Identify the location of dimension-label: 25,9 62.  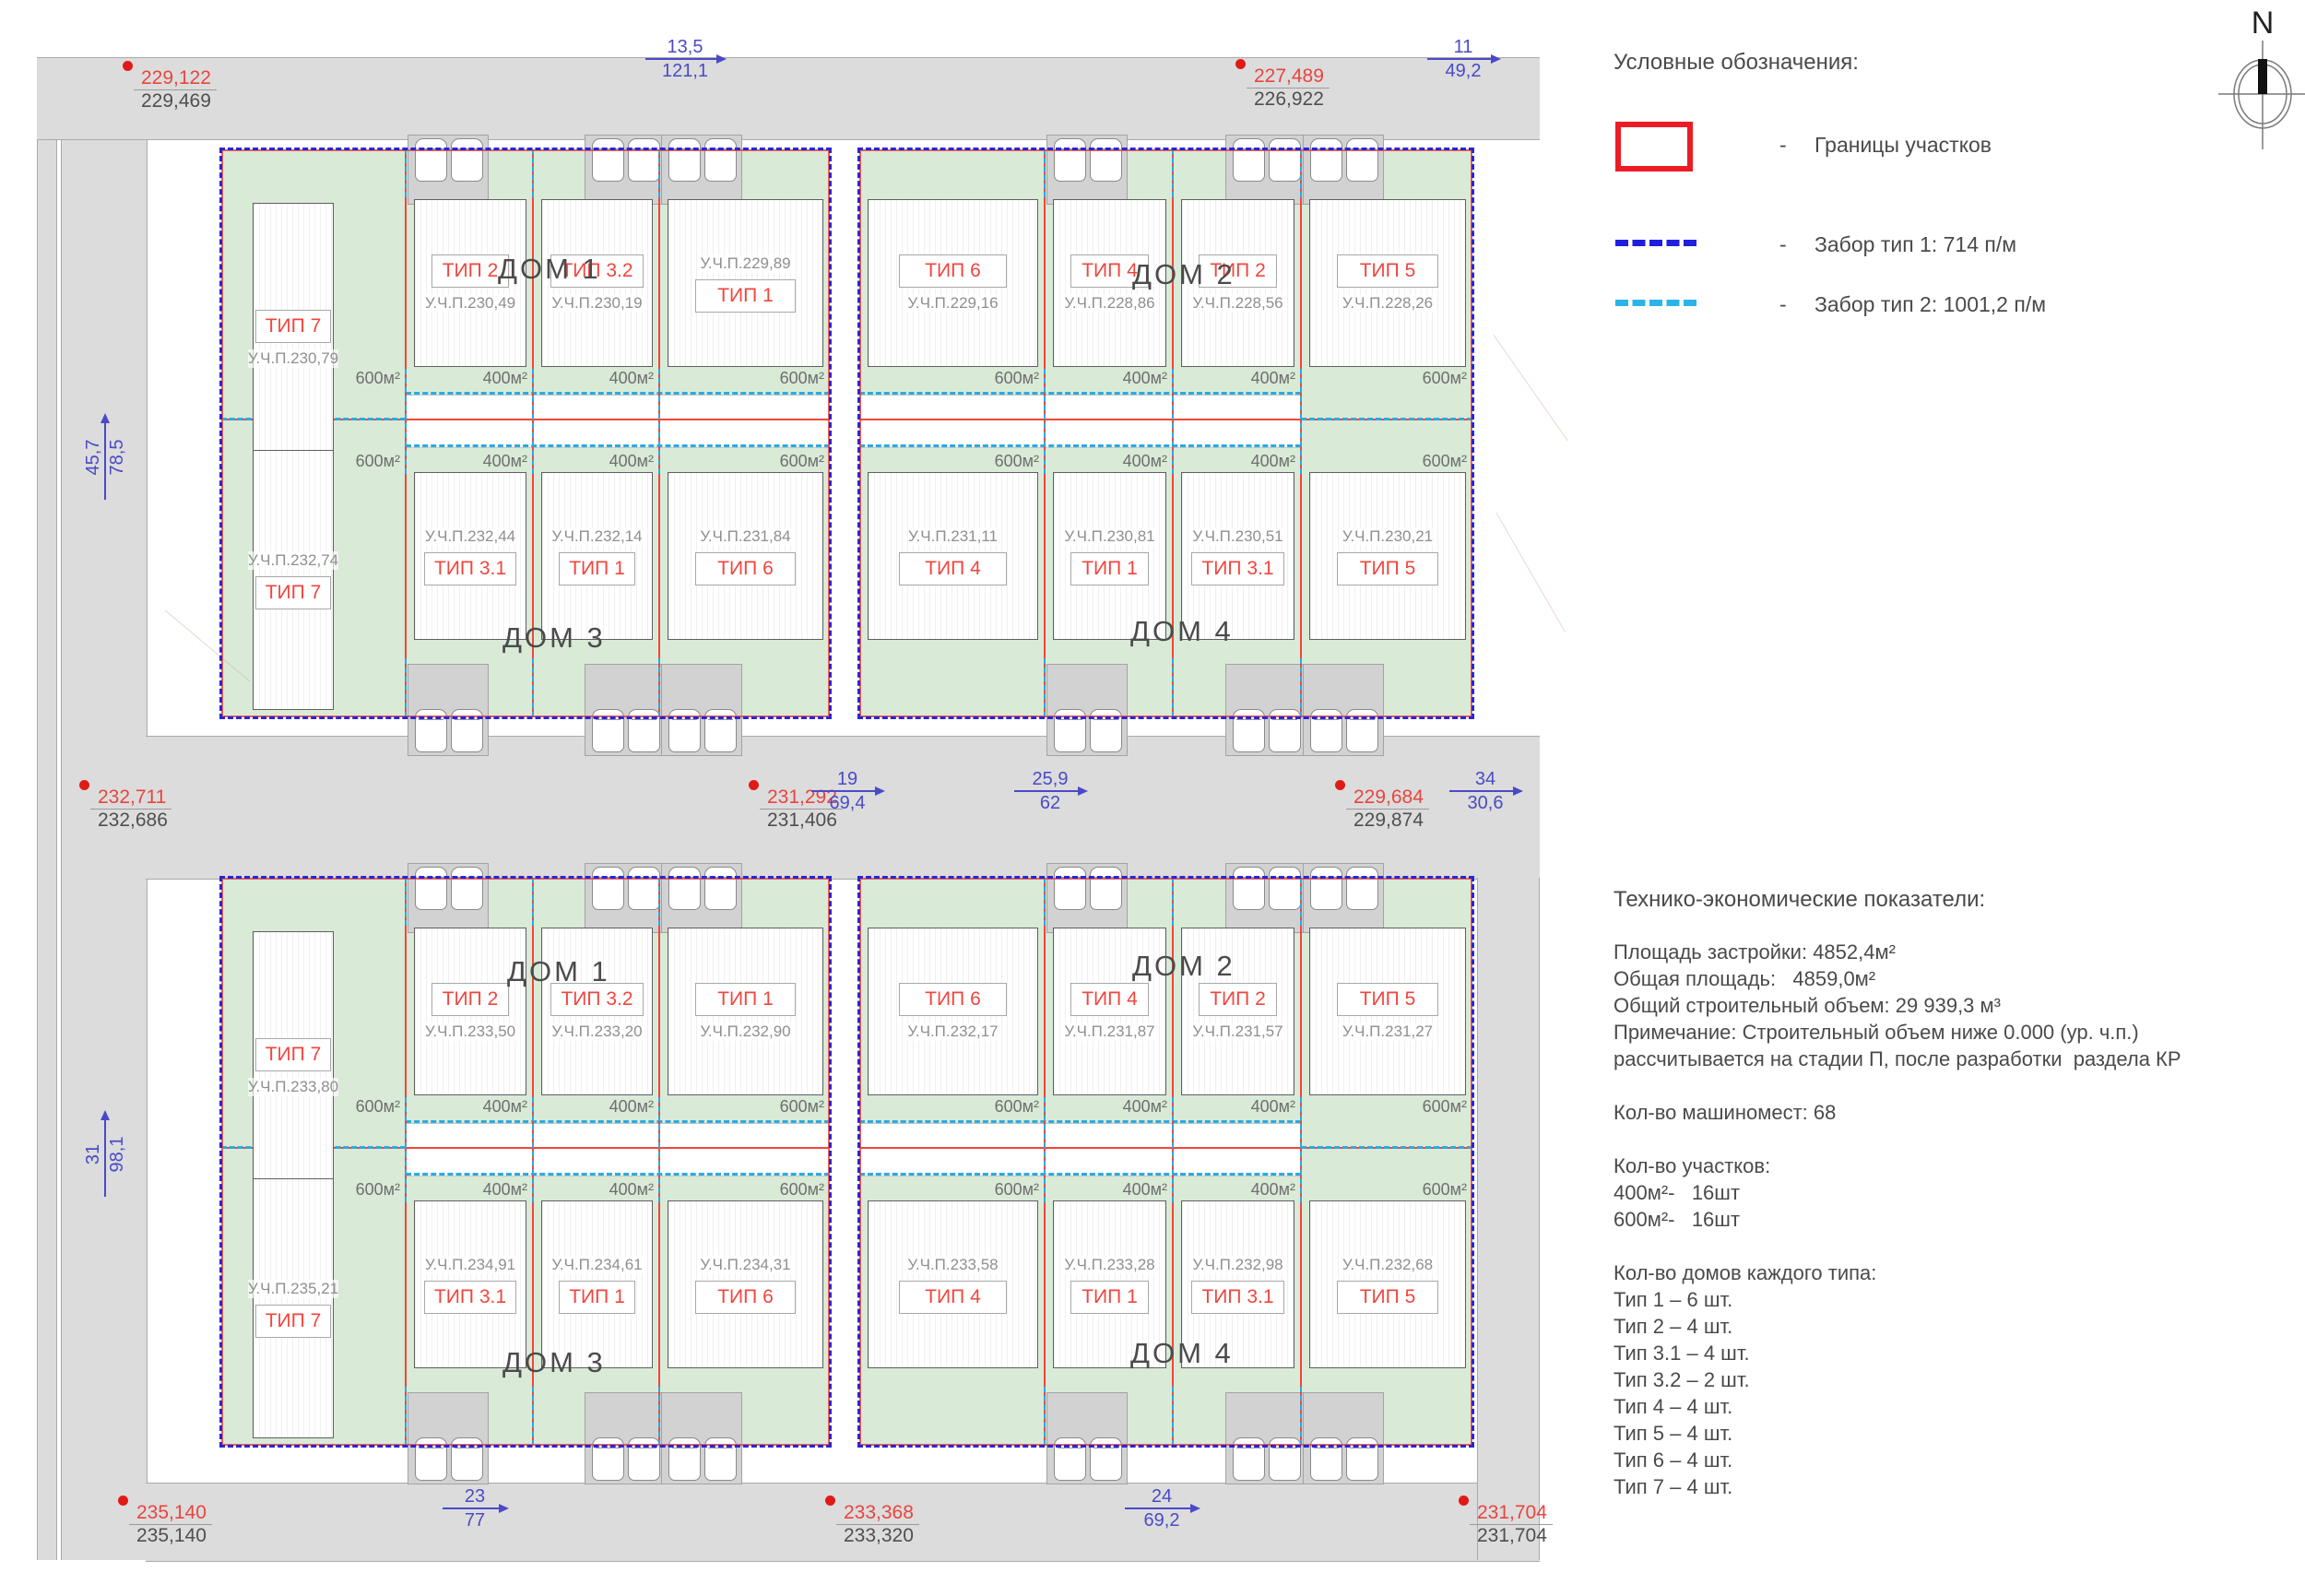
(1051, 791).